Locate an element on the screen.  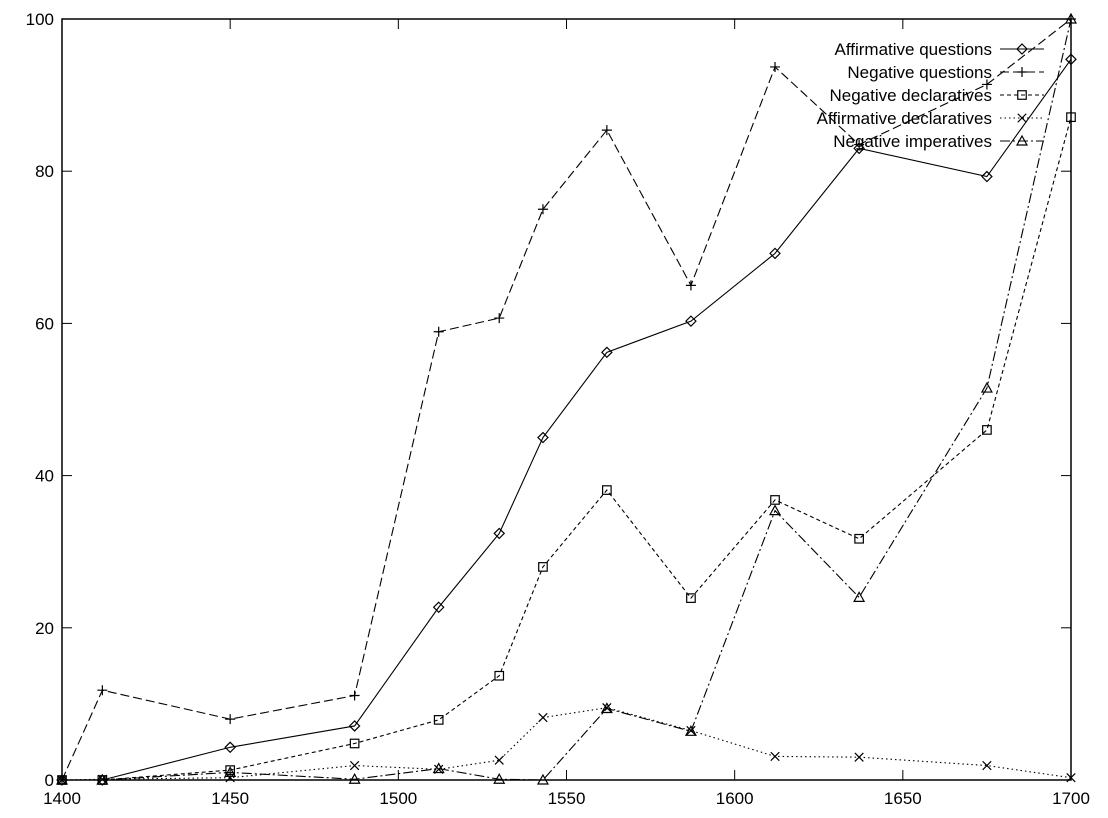
legend-item: Affirmative declaratives is located at coordinates (930, 118).